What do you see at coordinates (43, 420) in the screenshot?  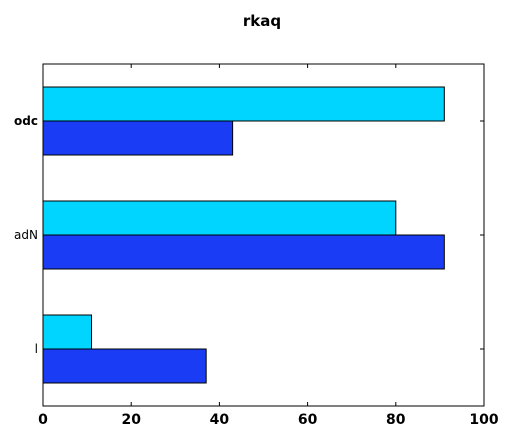 I see `x-tick-label-0: 0` at bounding box center [43, 420].